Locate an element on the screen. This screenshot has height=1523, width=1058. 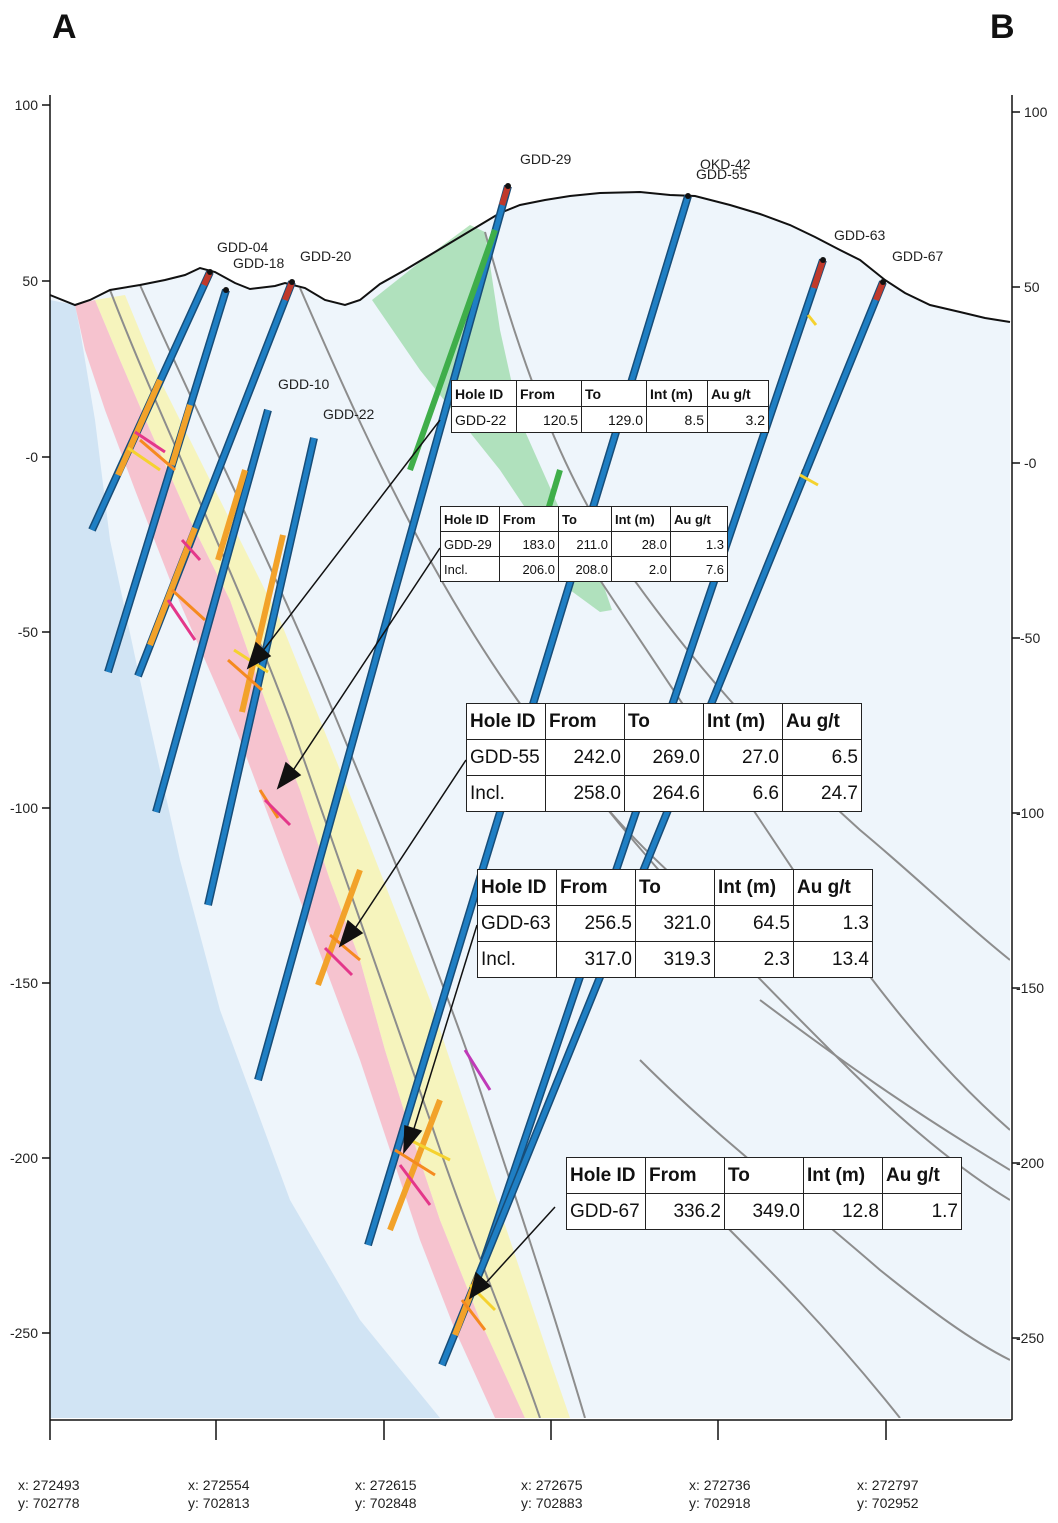
table-row: Incl. 258.0 264.6 6.6 24.7 is located at coordinates (664, 793).